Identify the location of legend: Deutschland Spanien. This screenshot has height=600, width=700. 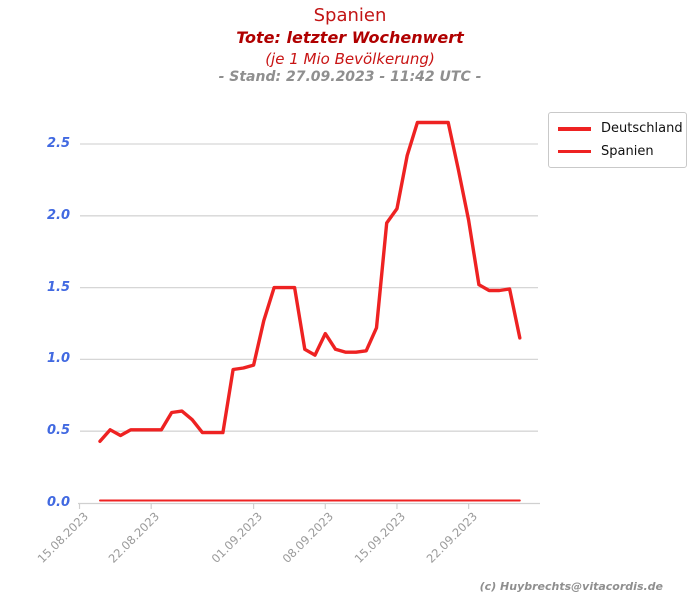
(617, 140).